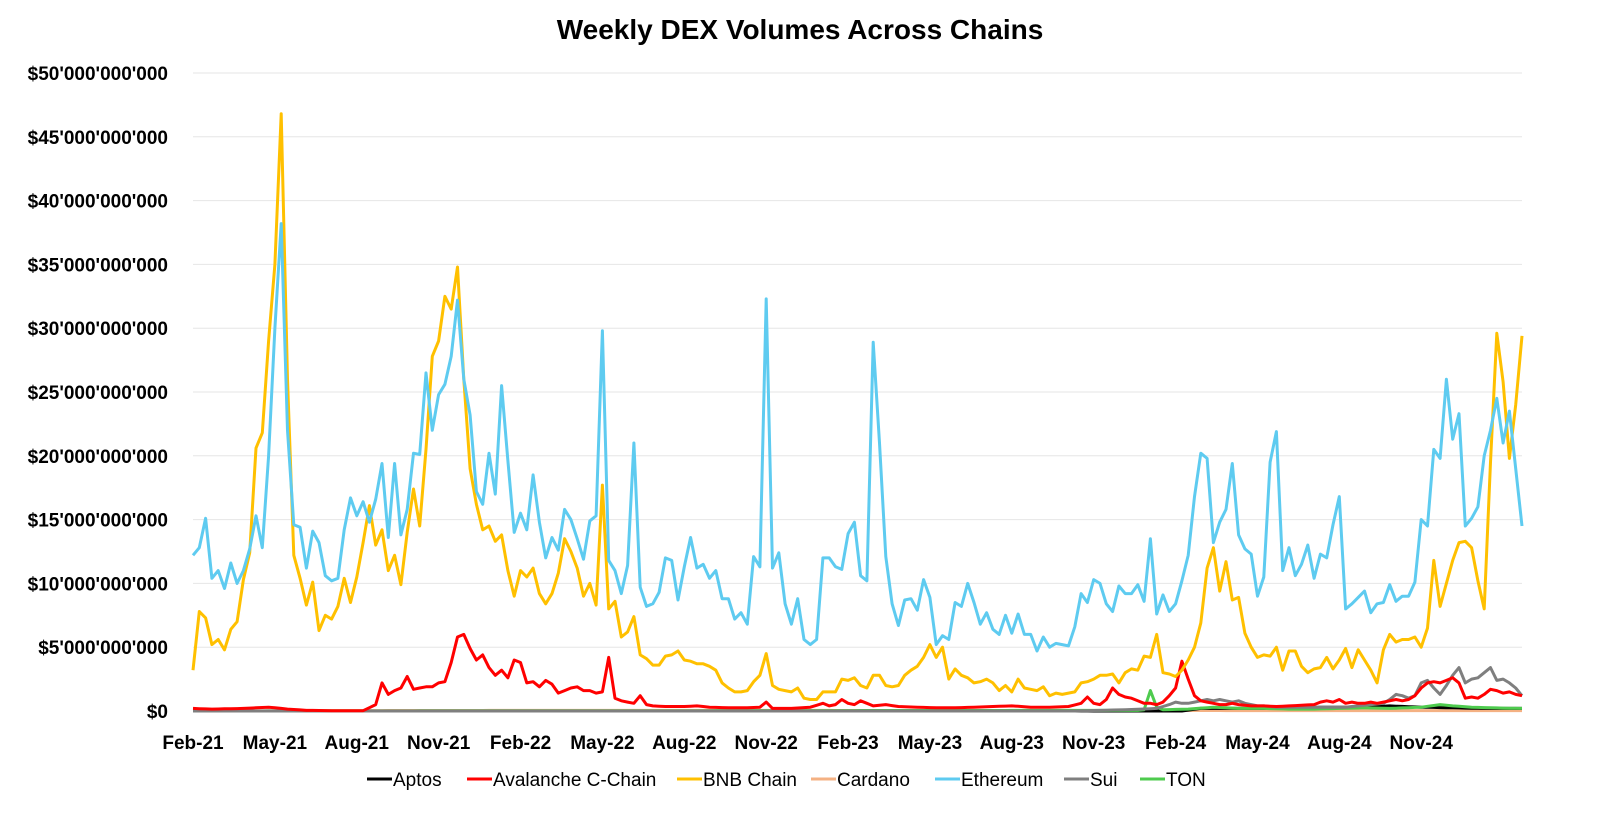 The height and width of the screenshot is (824, 1600). I want to click on x-tick-label: Feb-23, so click(847, 743).